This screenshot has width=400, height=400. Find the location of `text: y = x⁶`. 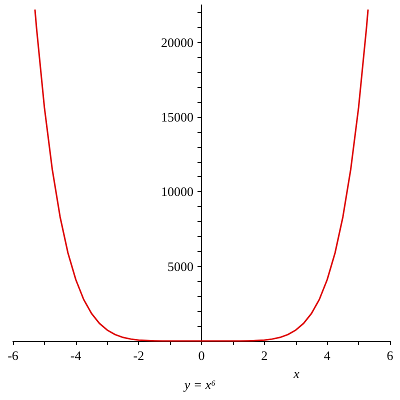

text: y = x⁶ is located at coordinates (199, 384).